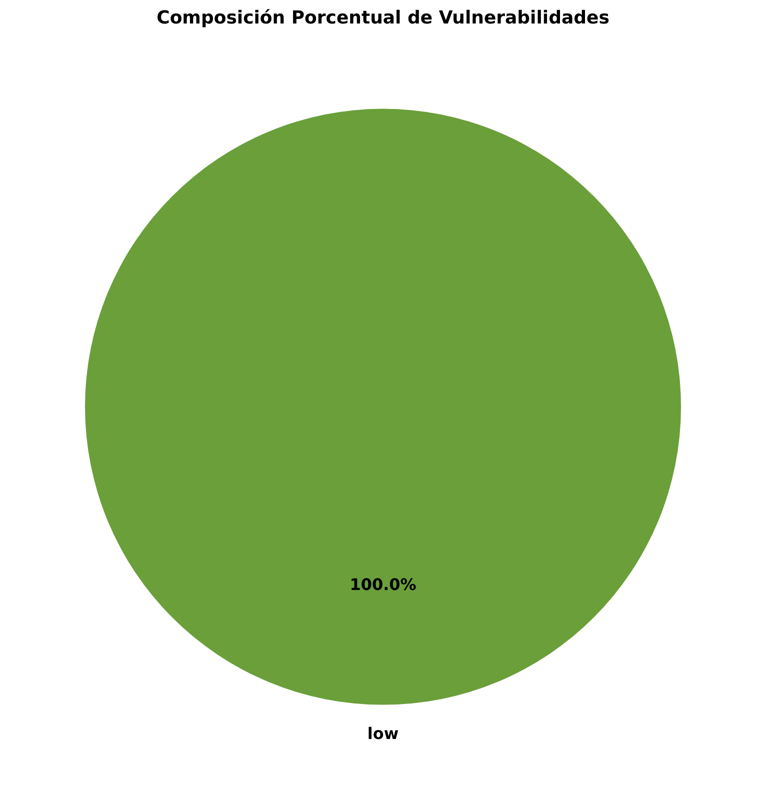 Image resolution: width=765 pixels, height=790 pixels. What do you see at coordinates (383, 584) in the screenshot?
I see `data-label: 100.0%` at bounding box center [383, 584].